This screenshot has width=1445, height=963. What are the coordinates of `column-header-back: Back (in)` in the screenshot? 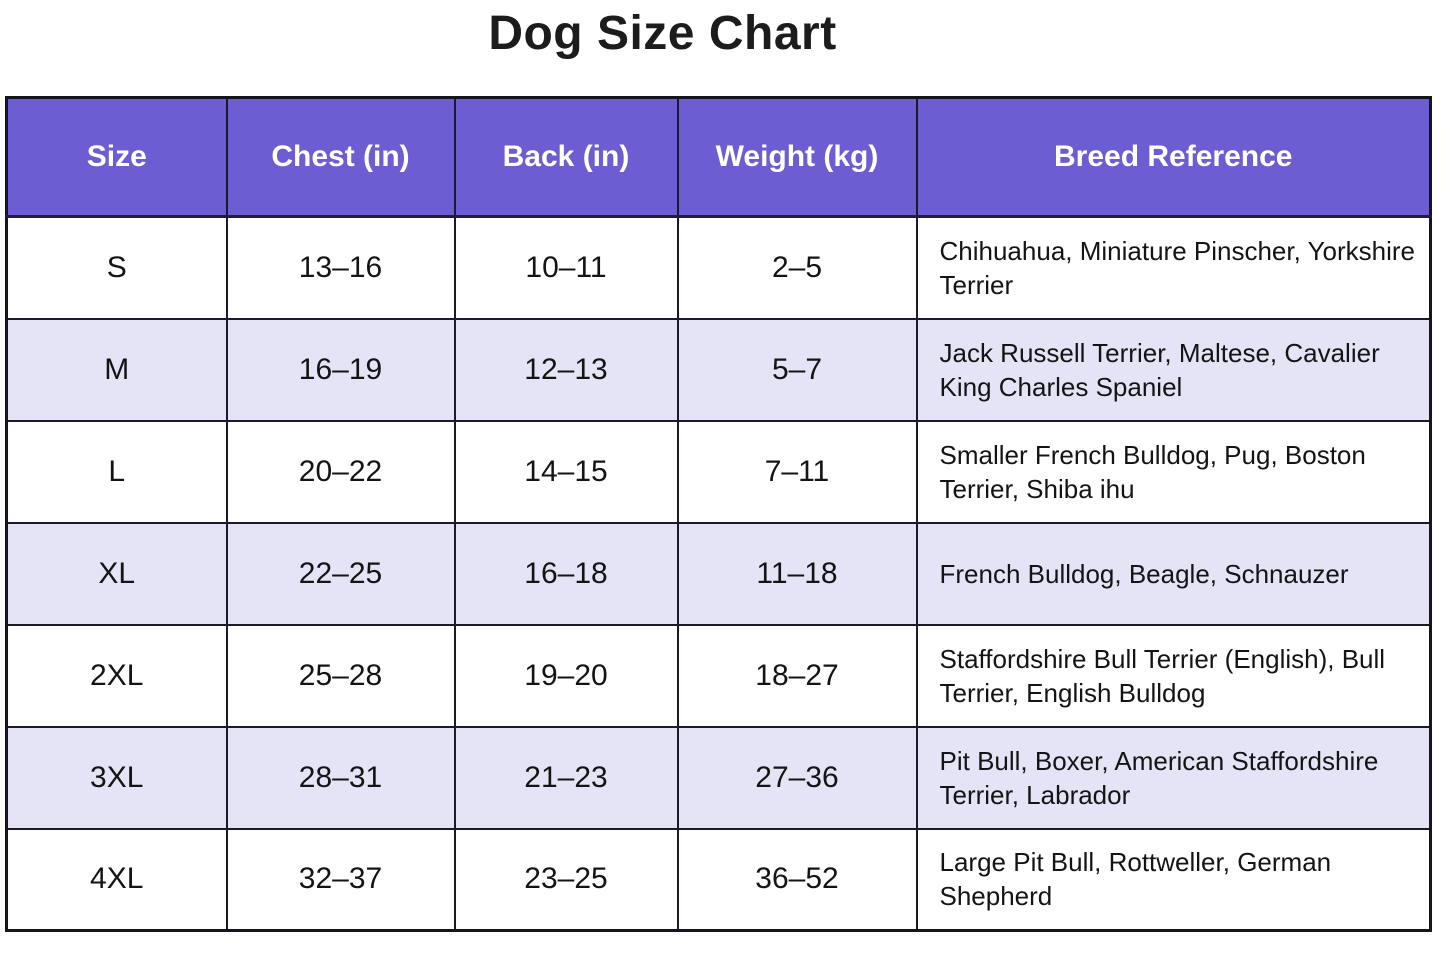 It's located at (566, 157).